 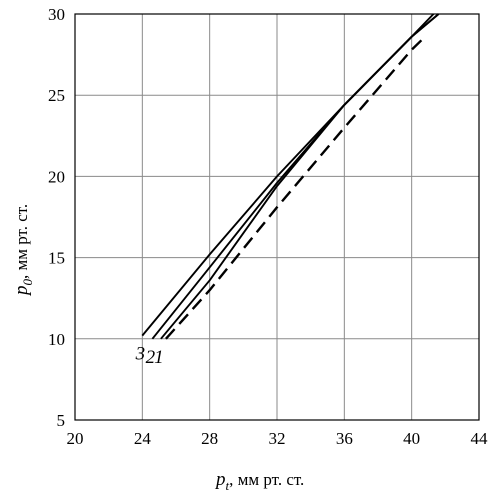 I want to click on x-axis-symbol: p, so click(x=220, y=479).